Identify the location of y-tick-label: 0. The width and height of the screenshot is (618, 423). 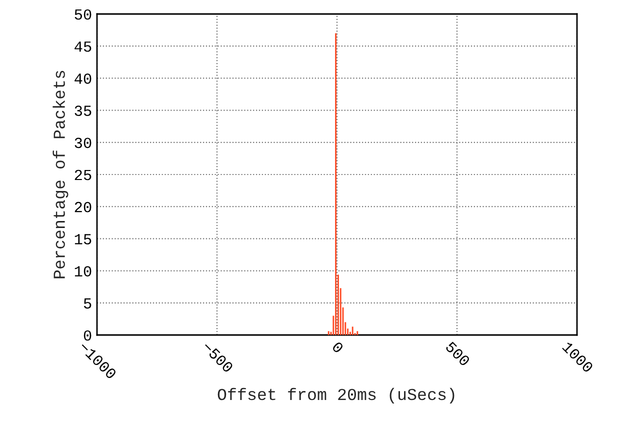
(88, 335).